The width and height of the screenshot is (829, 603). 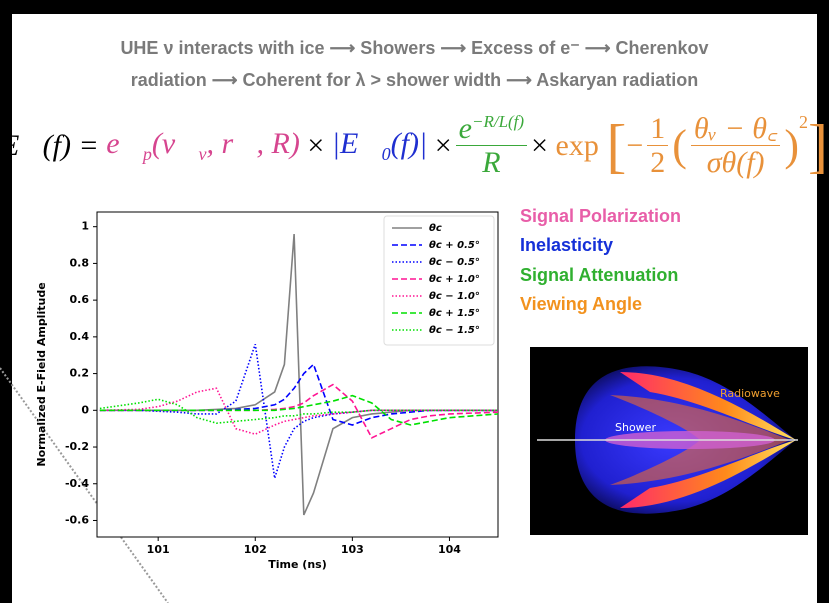 What do you see at coordinates (85, 409) in the screenshot?
I see `y-tick-label: 0` at bounding box center [85, 409].